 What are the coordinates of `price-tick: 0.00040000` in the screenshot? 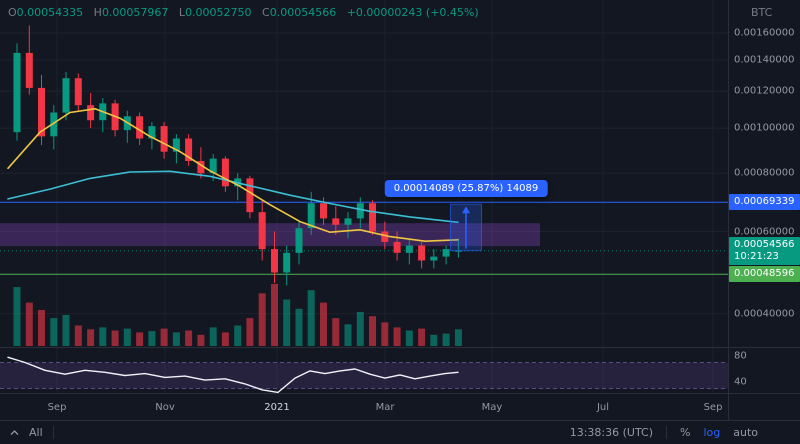 It's located at (764, 314).